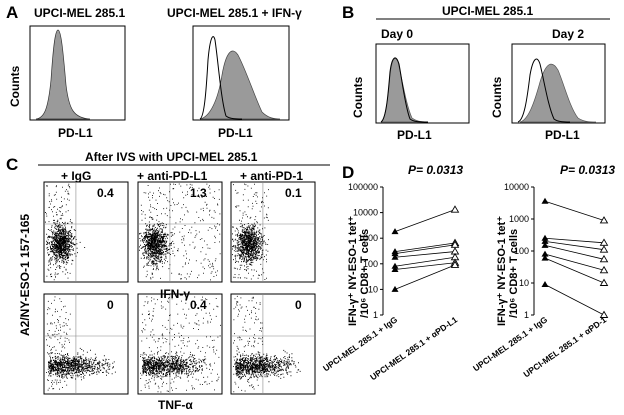  I want to click on quadrant-value-r1c1: 0.4, so click(105, 193).